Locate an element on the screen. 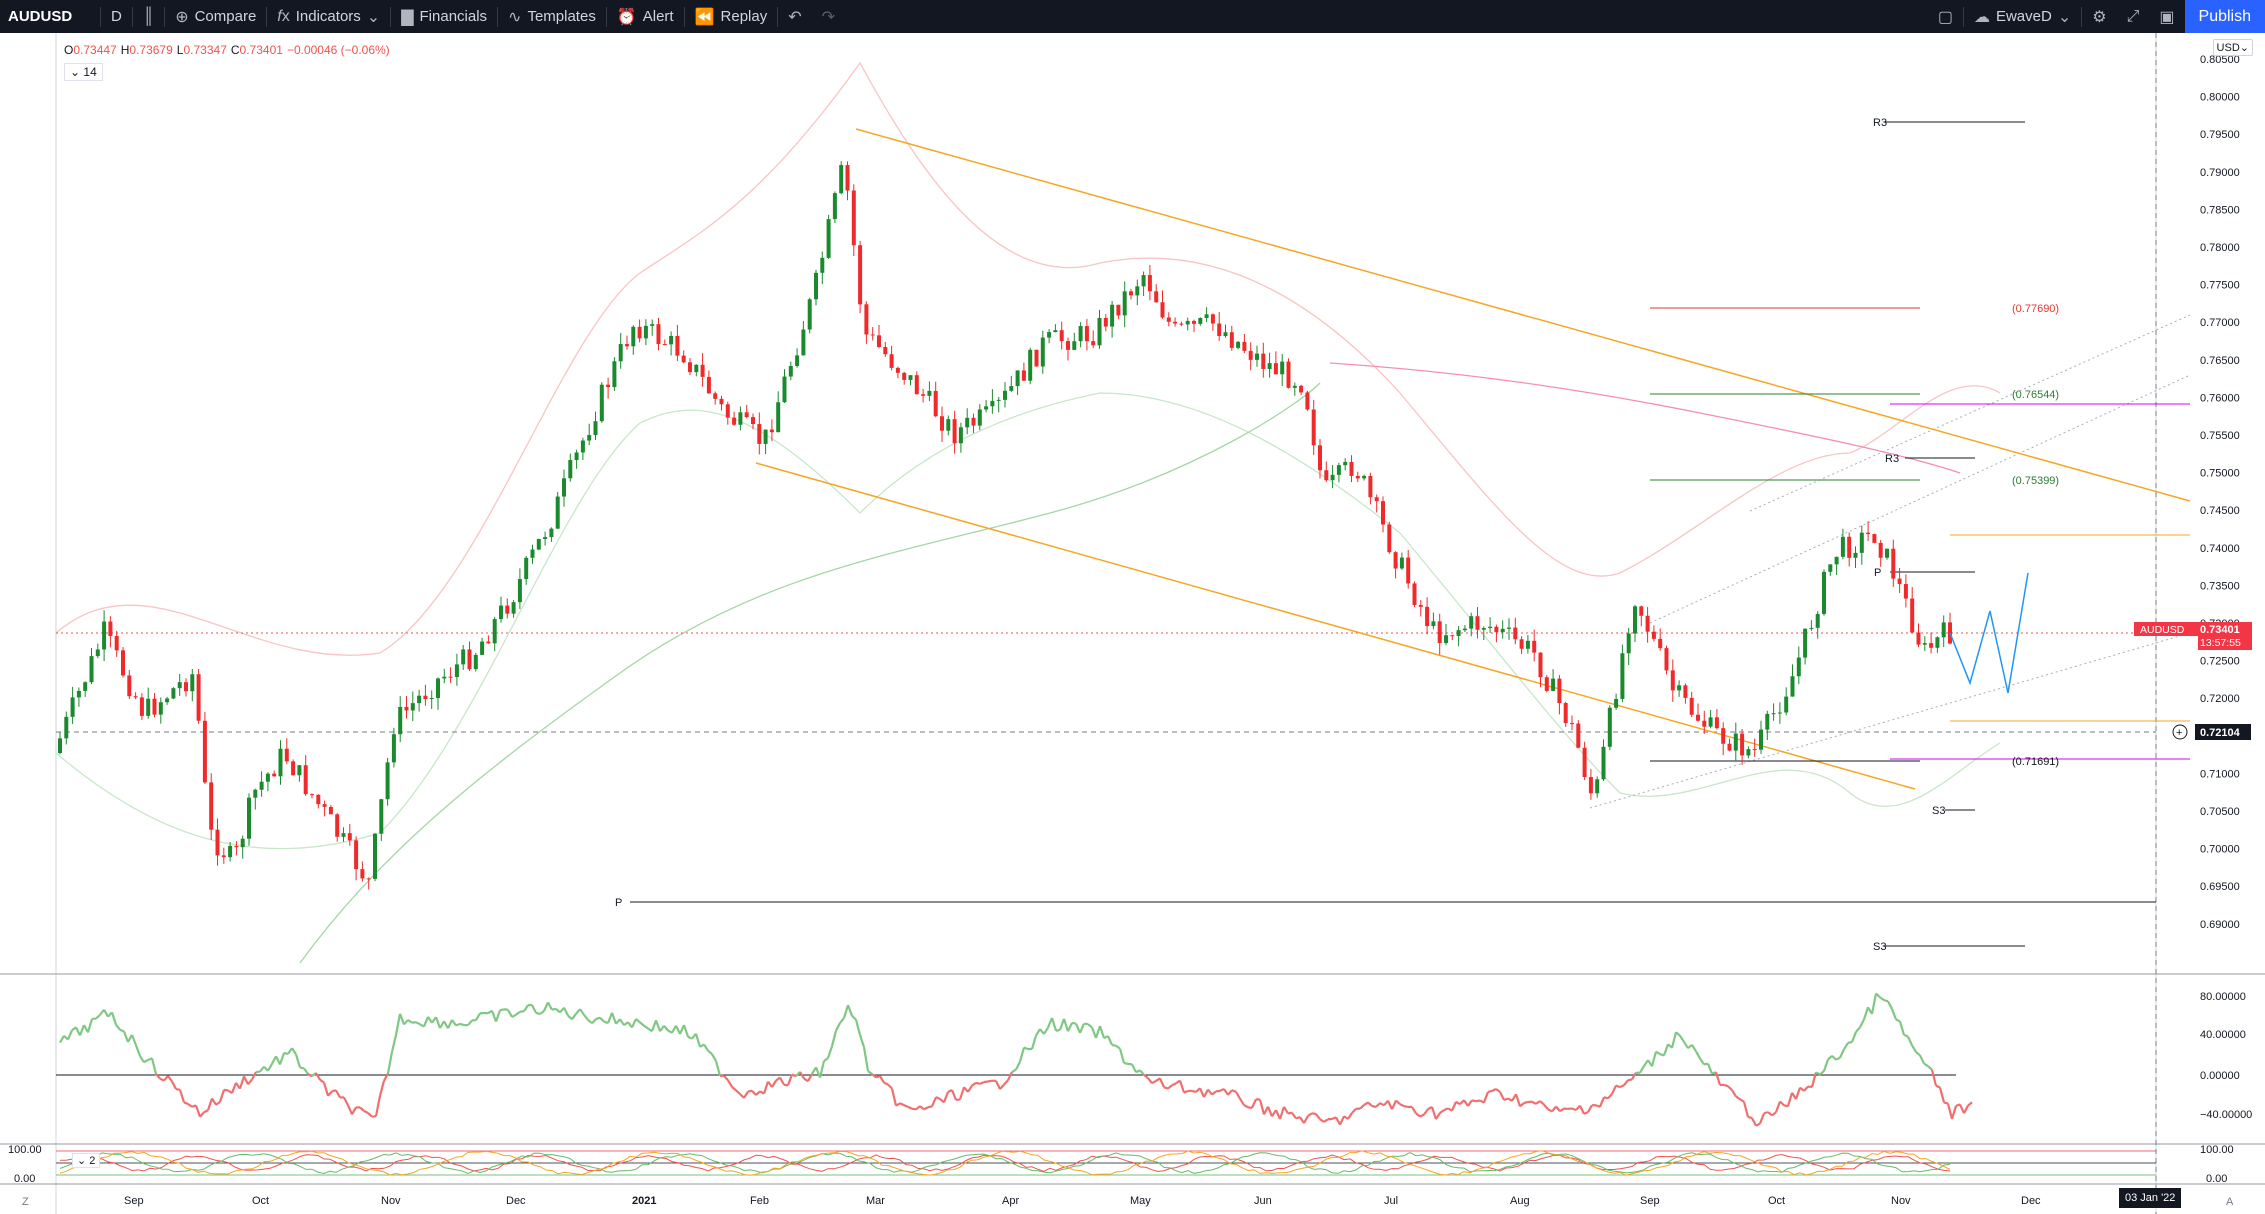  replay-button: ⏪ Replay is located at coordinates (731, 16).